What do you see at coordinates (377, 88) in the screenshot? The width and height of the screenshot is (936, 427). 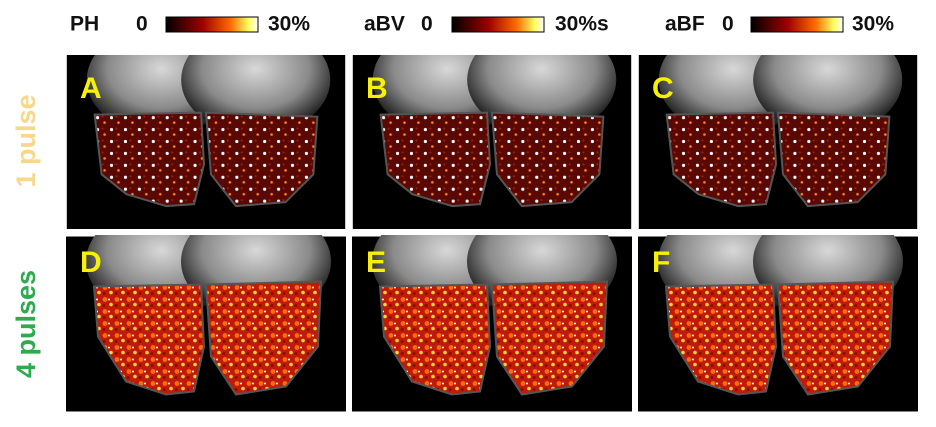 I see `panel-letter: B` at bounding box center [377, 88].